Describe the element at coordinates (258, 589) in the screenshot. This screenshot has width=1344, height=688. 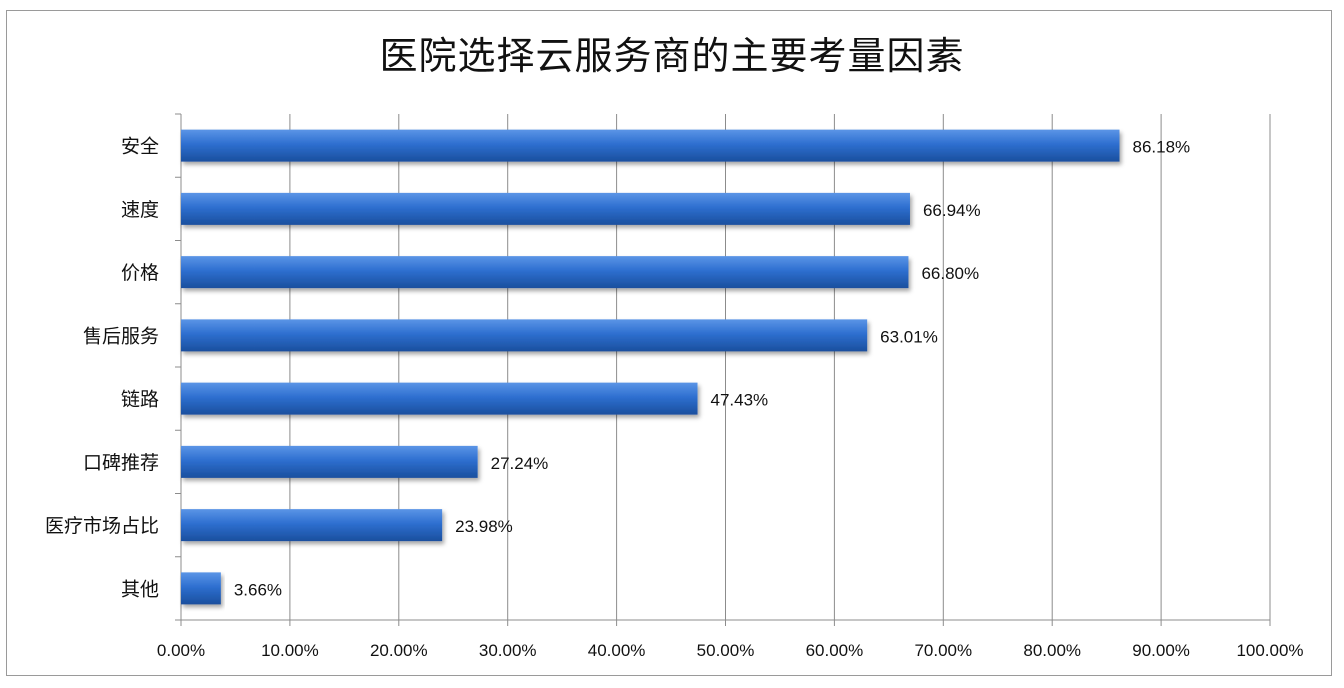
I see `value-label: 3.66%` at that location.